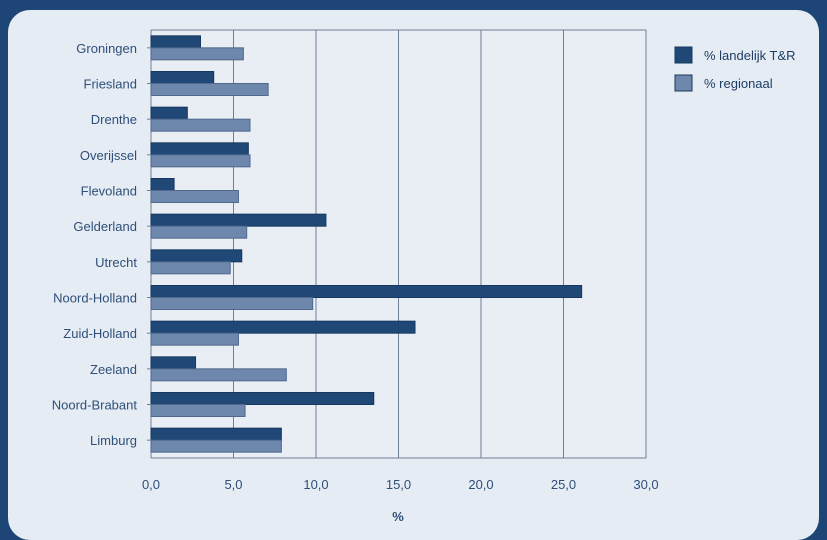 The width and height of the screenshot is (827, 540). Describe the element at coordinates (109, 191) in the screenshot. I see `category-label: Flevoland` at that location.